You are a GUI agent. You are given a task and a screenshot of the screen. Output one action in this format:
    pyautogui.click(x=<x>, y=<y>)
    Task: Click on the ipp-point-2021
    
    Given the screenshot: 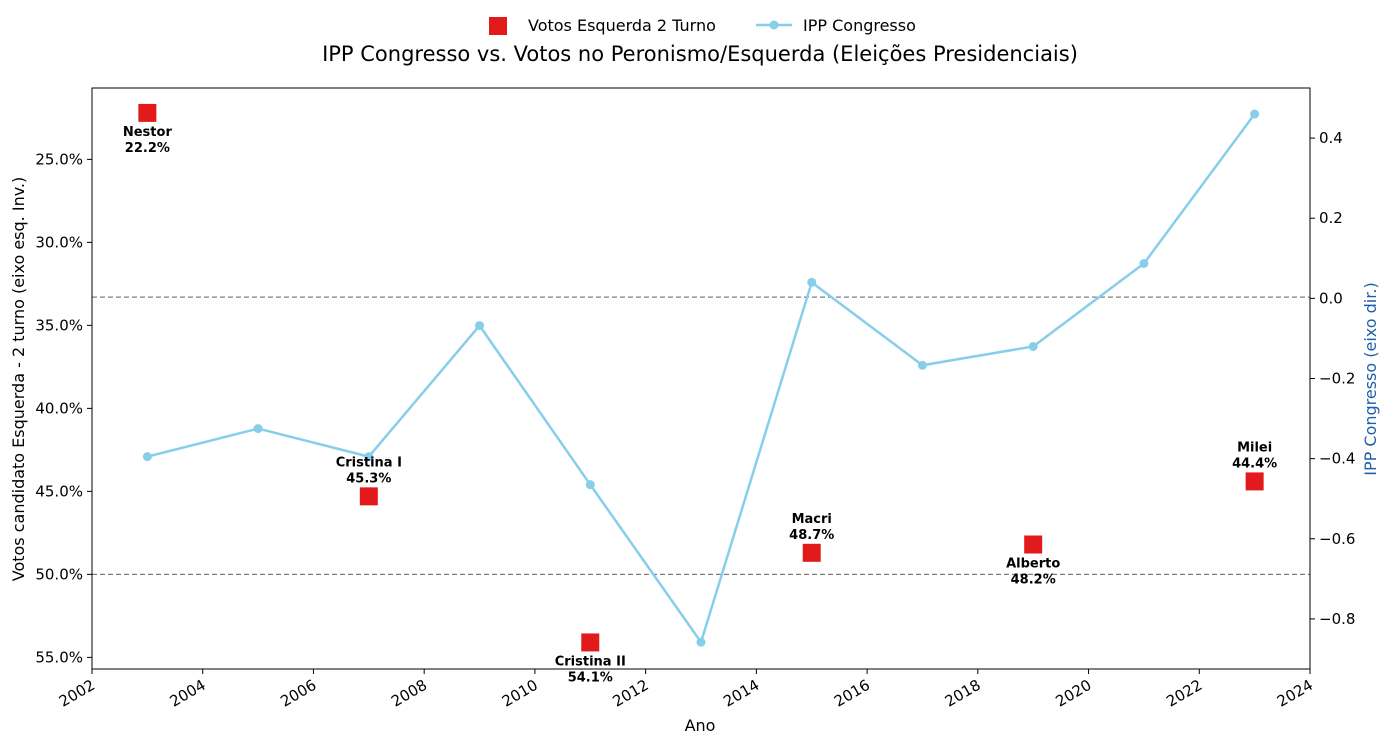 What is the action you would take?
    pyautogui.click(x=1144, y=264)
    